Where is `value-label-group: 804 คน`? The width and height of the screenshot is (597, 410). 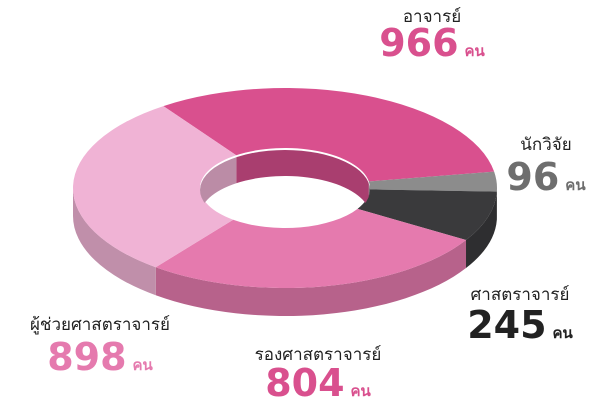 value-label-group: 804 คน is located at coordinates (318, 383).